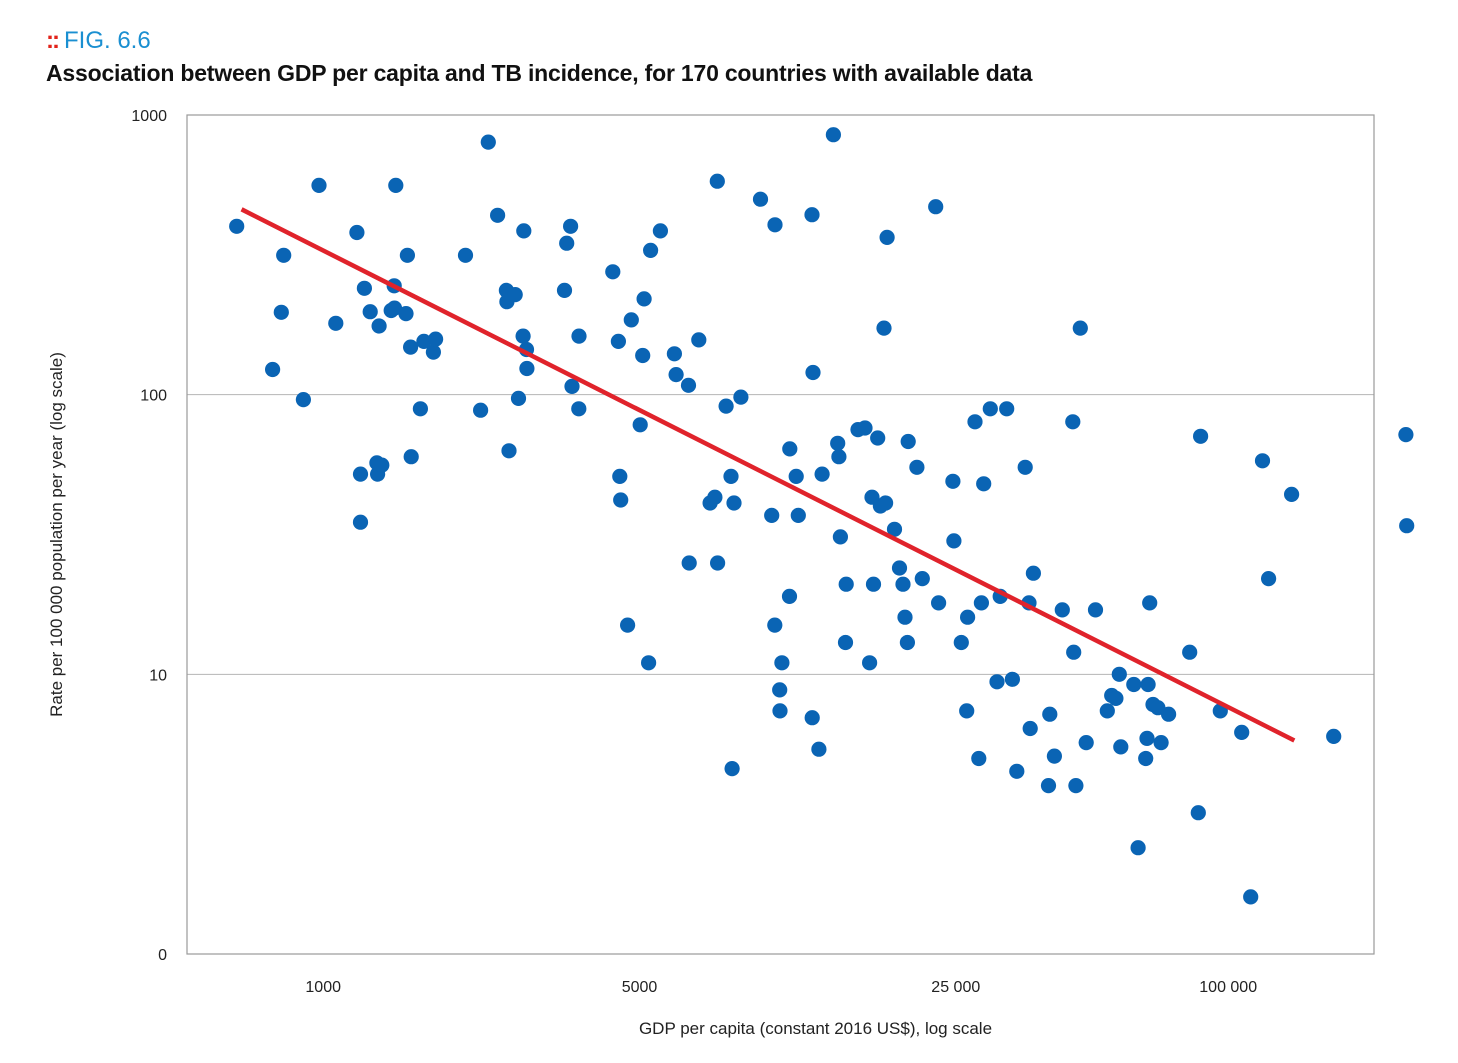 The height and width of the screenshot is (1063, 1458). What do you see at coordinates (153, 396) in the screenshot?
I see `y-tick-label: 100` at bounding box center [153, 396].